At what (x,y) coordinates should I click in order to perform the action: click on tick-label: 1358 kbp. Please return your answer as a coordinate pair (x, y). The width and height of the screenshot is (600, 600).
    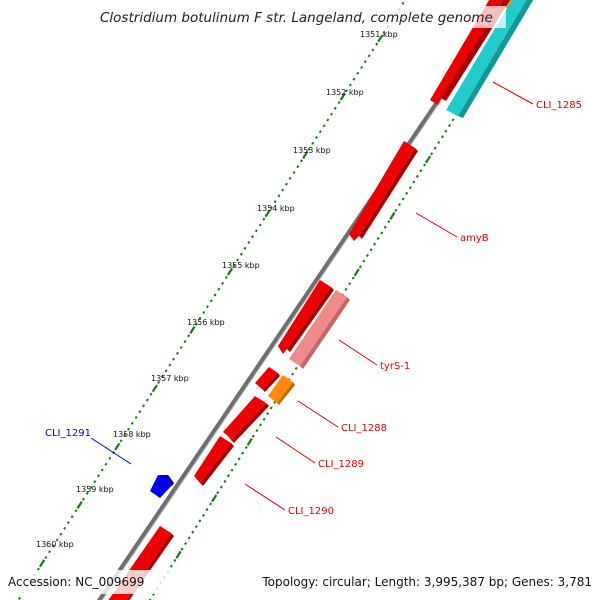
    Looking at the image, I should click on (132, 434).